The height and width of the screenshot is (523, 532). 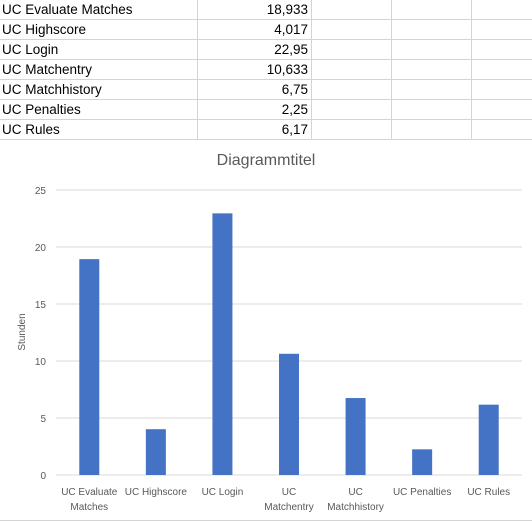 I want to click on chart-title: Diagrammtitel, so click(x=266, y=160).